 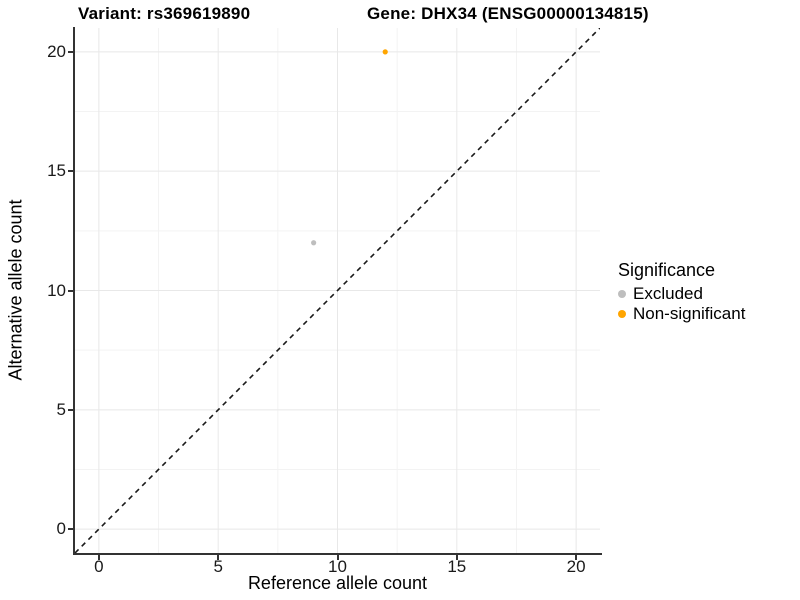 What do you see at coordinates (99, 566) in the screenshot?
I see `x-tick-label: 0` at bounding box center [99, 566].